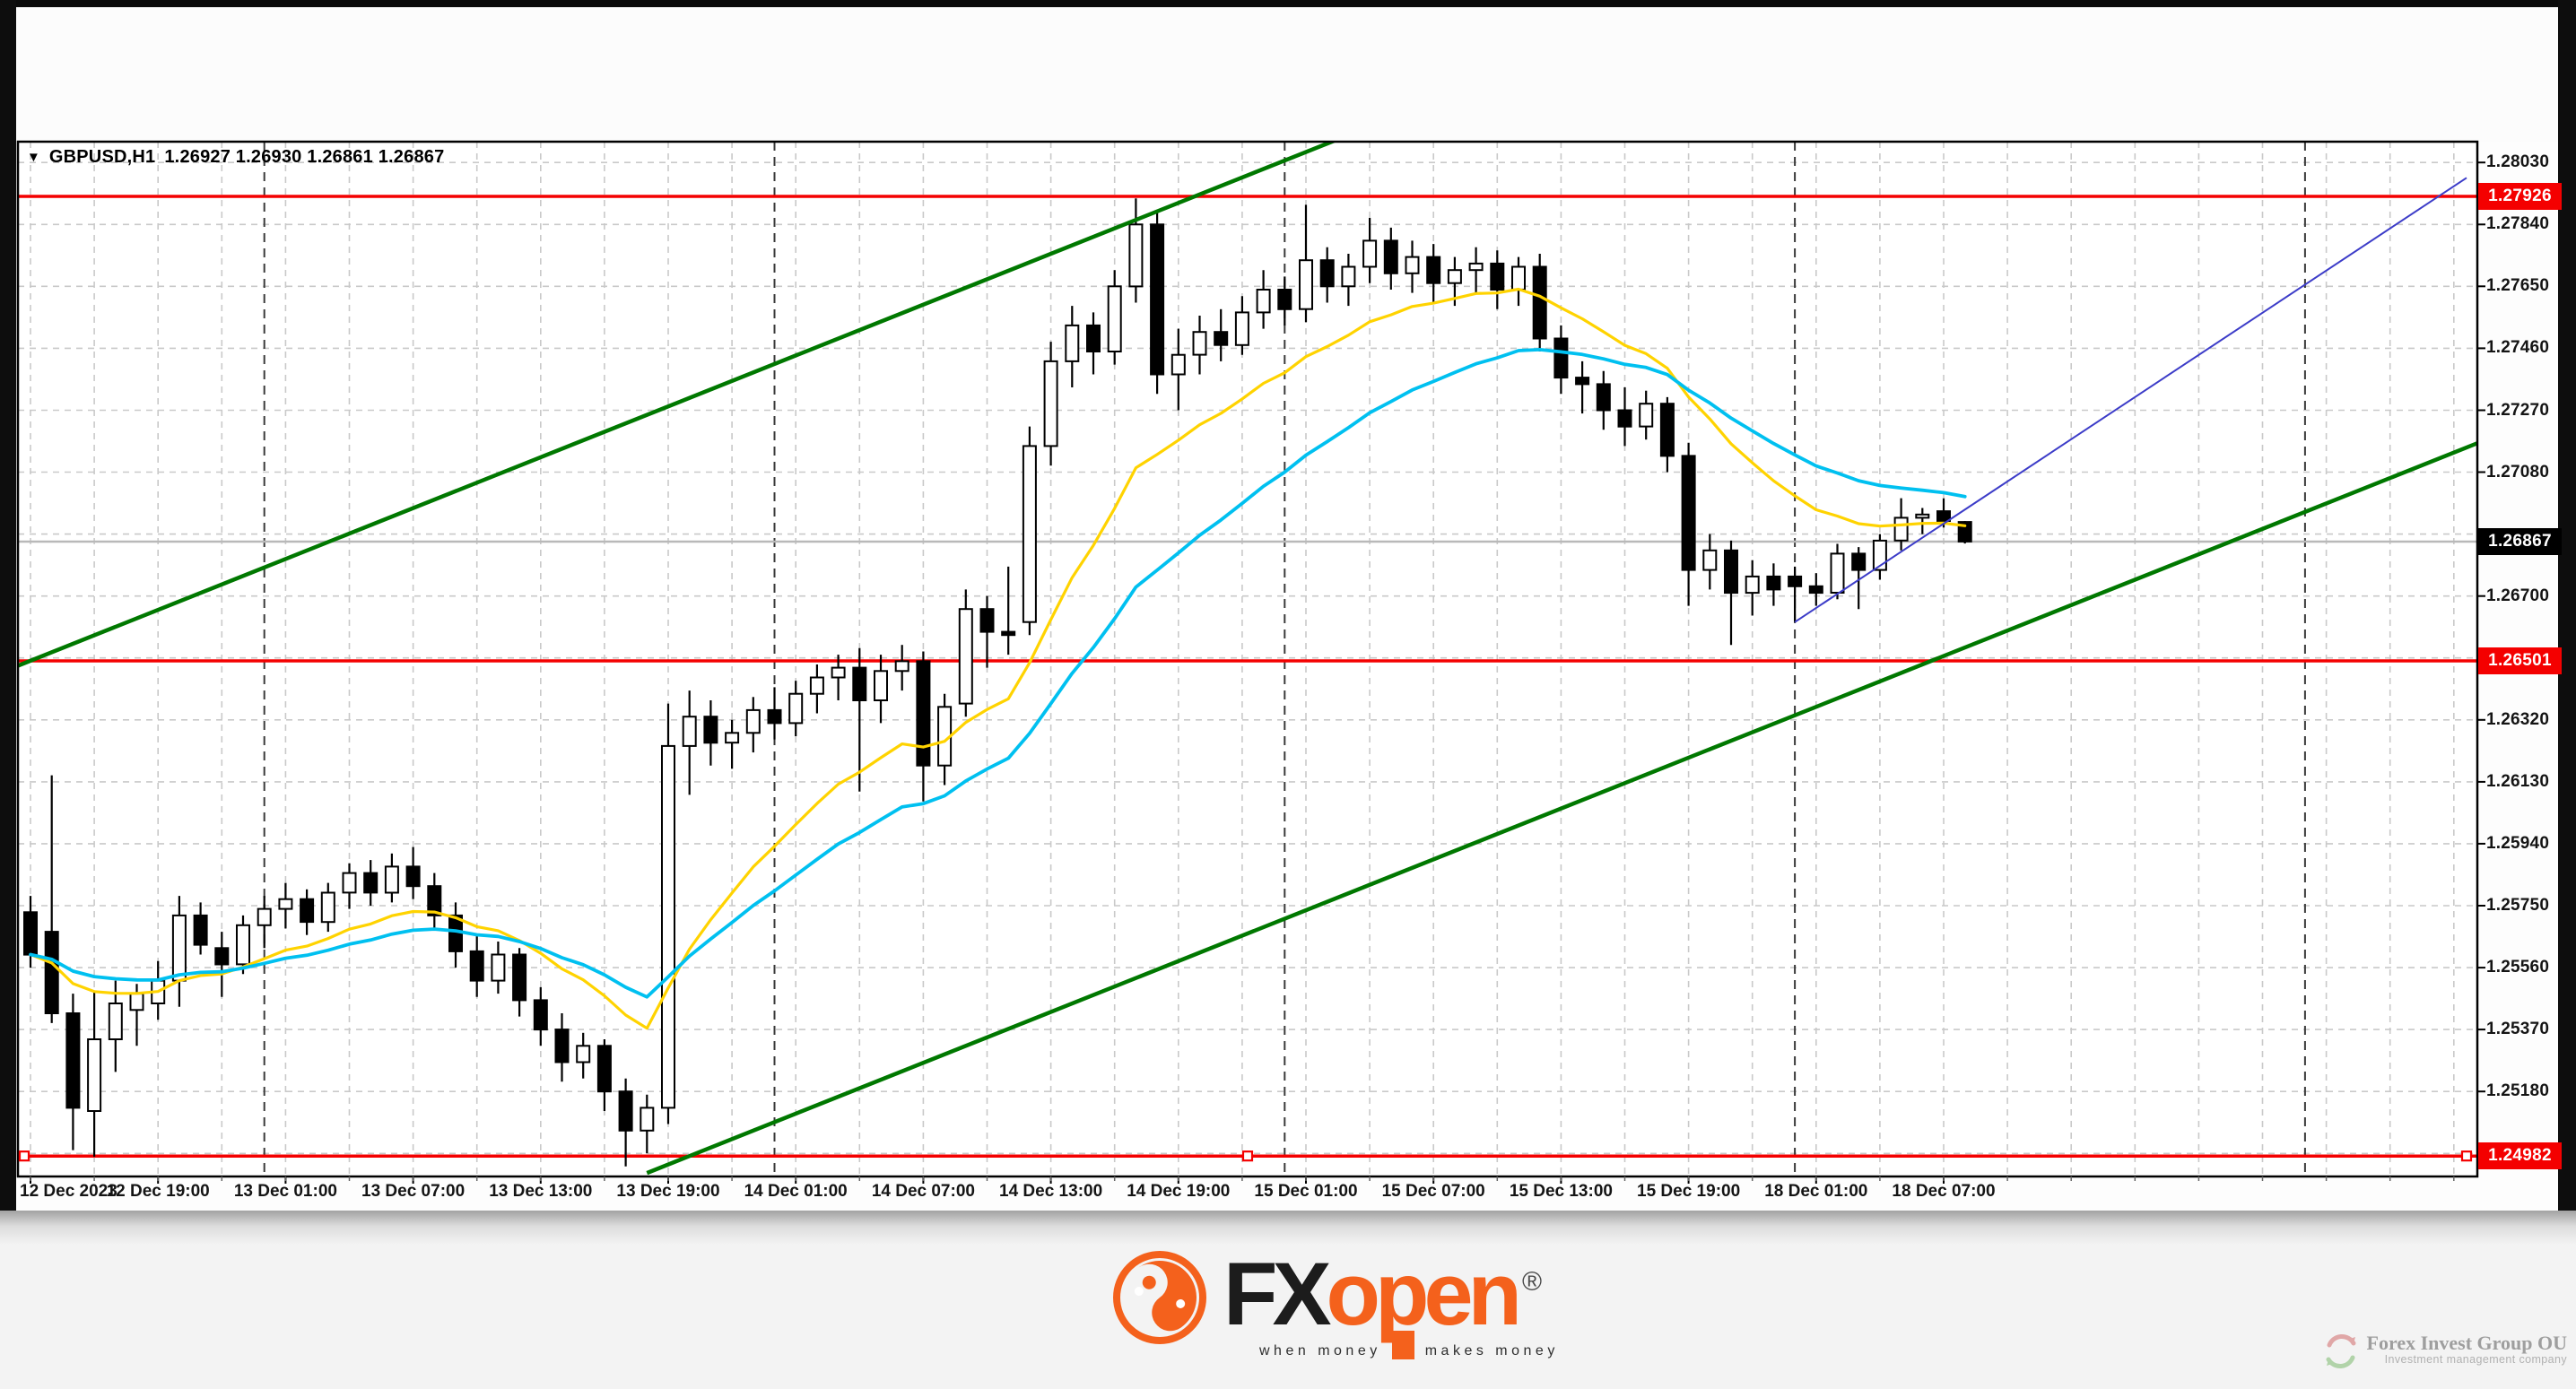 The height and width of the screenshot is (1389, 2576). Describe the element at coordinates (1689, 1191) in the screenshot. I see `time-axis-label: 15 Dec 19:00` at that location.